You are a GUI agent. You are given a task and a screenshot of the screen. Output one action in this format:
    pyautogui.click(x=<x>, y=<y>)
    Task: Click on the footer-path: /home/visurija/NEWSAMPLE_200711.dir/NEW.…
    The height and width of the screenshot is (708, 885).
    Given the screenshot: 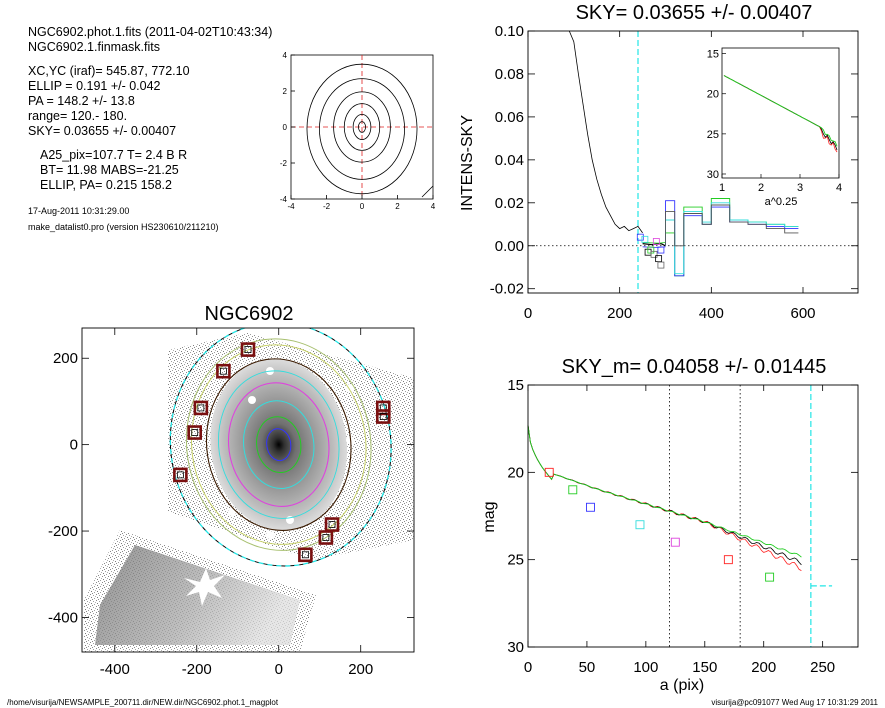 What is the action you would take?
    pyautogui.click(x=143, y=702)
    